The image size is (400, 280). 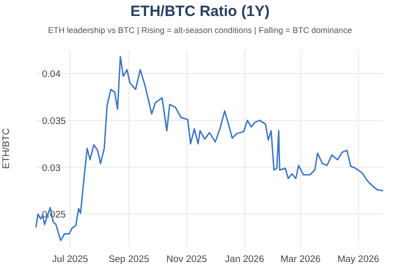 What do you see at coordinates (129, 259) in the screenshot?
I see `x-tick-label: Sep 2025` at bounding box center [129, 259].